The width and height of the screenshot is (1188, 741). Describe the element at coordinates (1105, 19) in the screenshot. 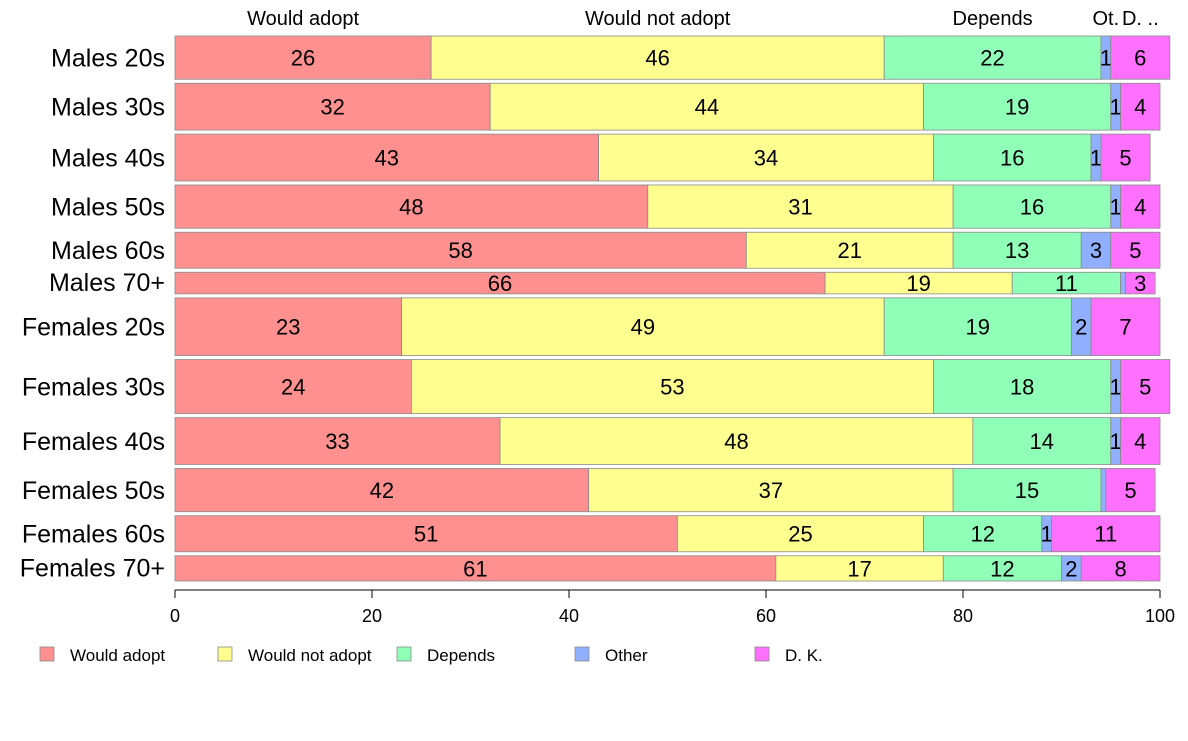

I see `series-top-label: Ot.` at that location.